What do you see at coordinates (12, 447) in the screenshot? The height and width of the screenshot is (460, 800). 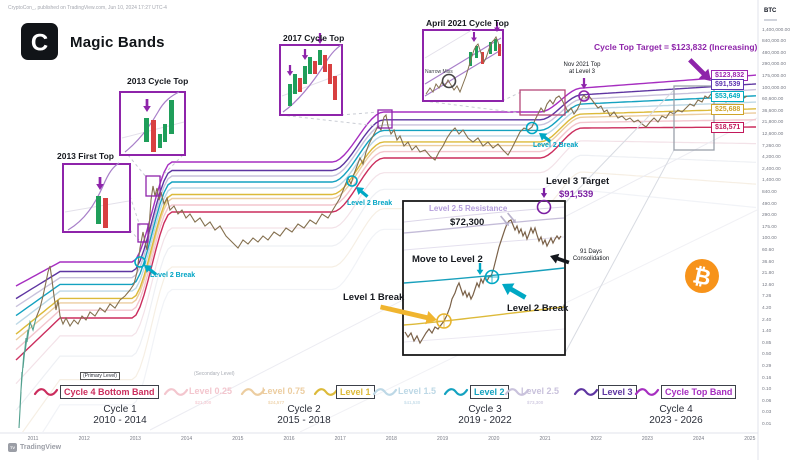 I see `tradingview-logo-icon: TV` at bounding box center [12, 447].